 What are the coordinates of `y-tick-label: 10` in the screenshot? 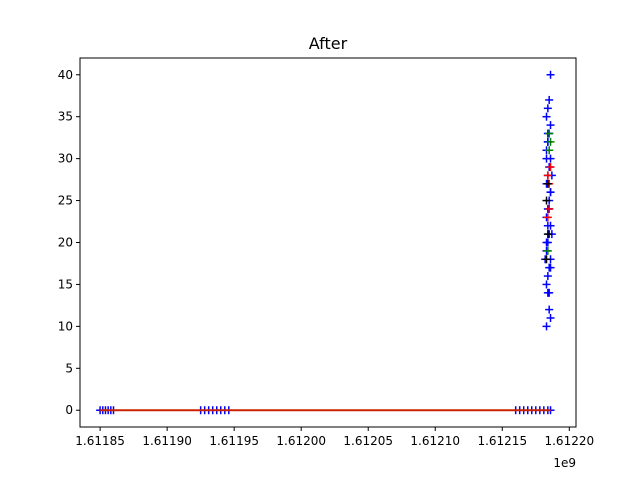 It's located at (65, 326).